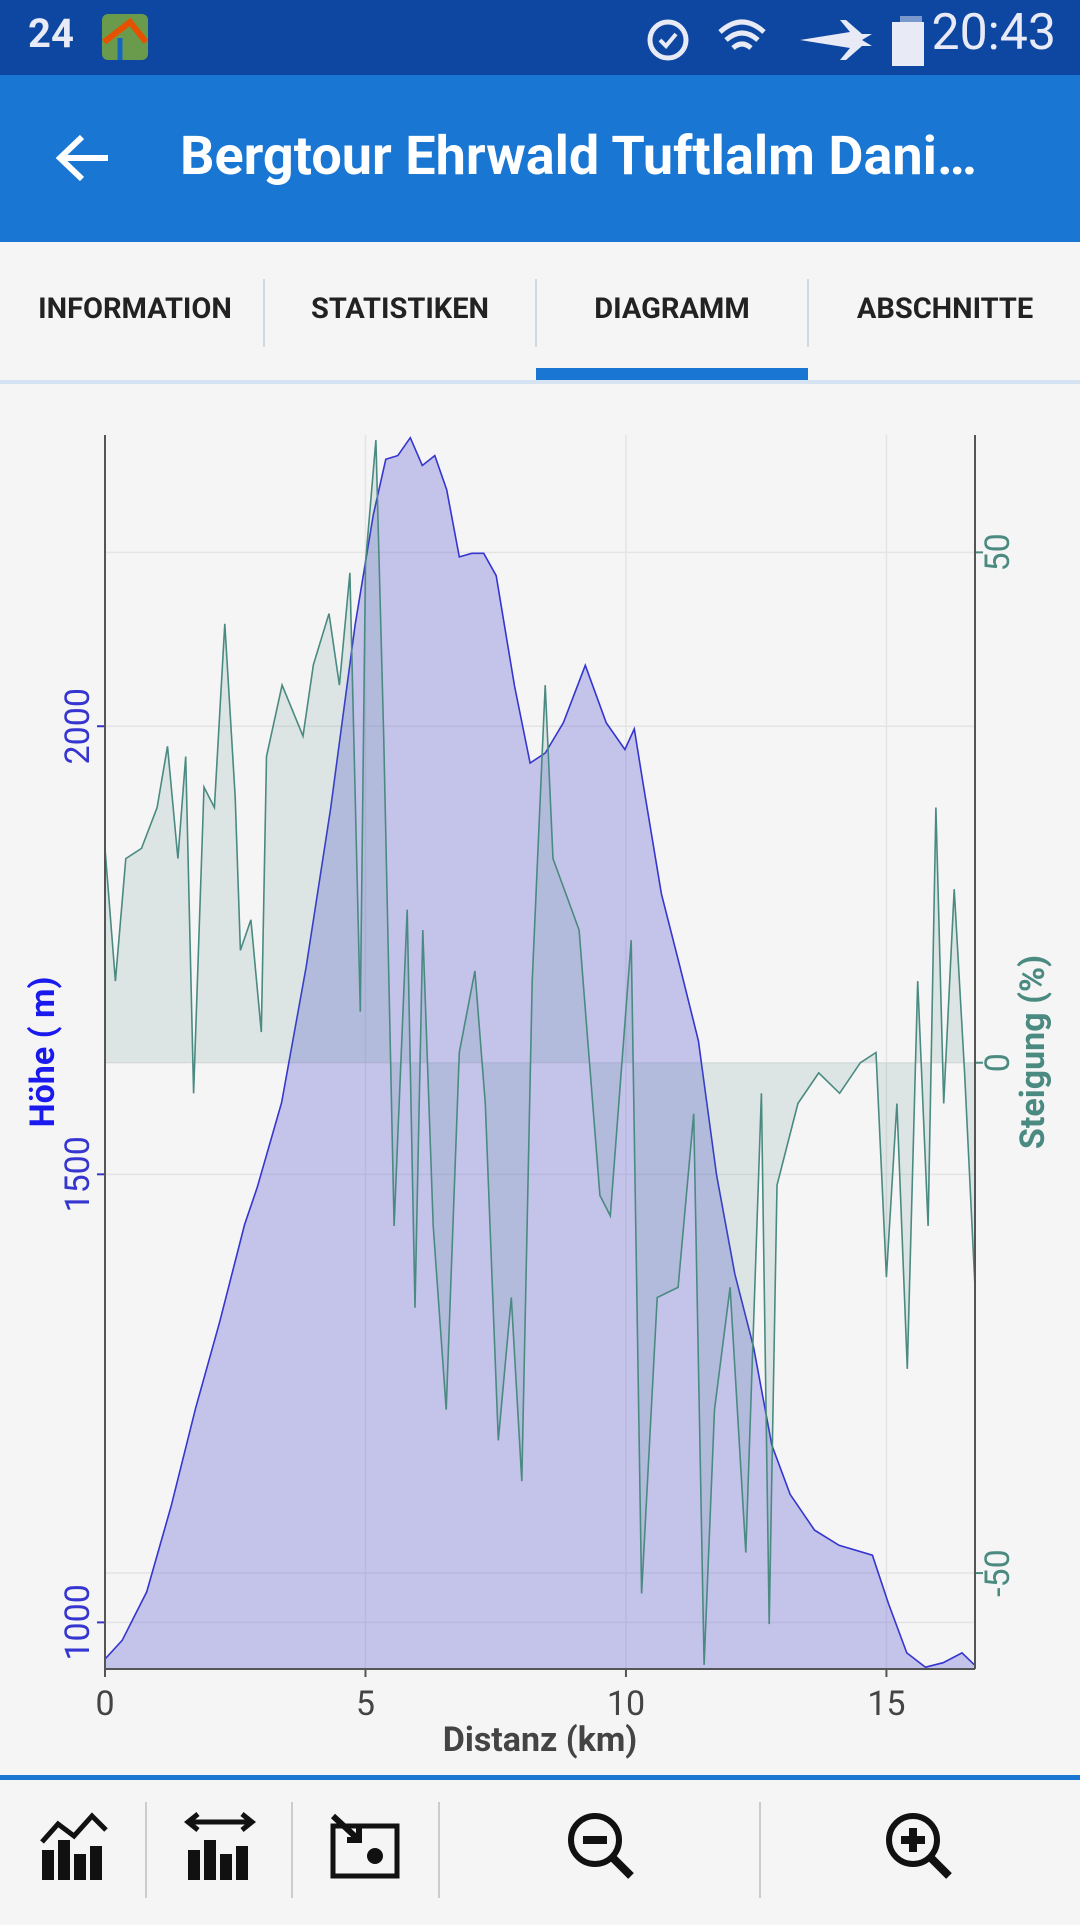  What do you see at coordinates (993, 33) in the screenshot?
I see `clock: 20:43` at bounding box center [993, 33].